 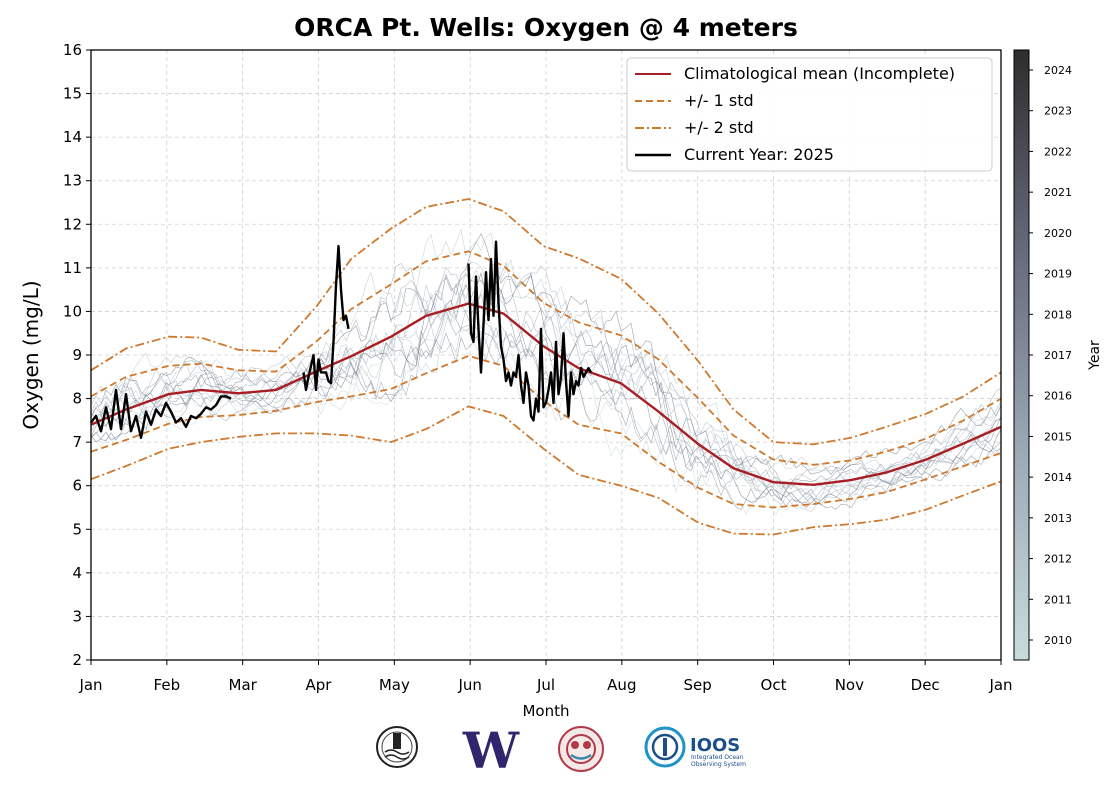 I want to click on y-tick-label: 7, so click(x=77, y=442).